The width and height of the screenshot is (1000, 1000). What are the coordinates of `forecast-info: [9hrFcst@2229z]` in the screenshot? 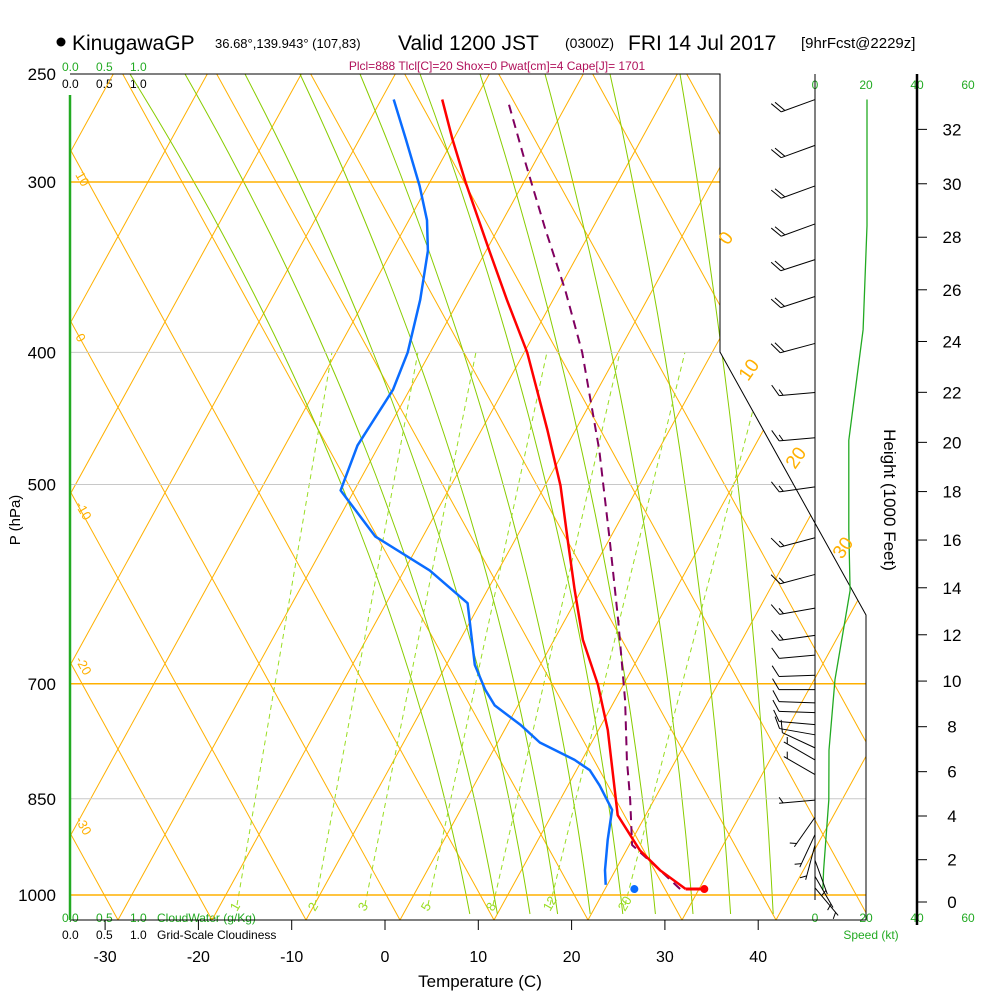 It's located at (858, 43).